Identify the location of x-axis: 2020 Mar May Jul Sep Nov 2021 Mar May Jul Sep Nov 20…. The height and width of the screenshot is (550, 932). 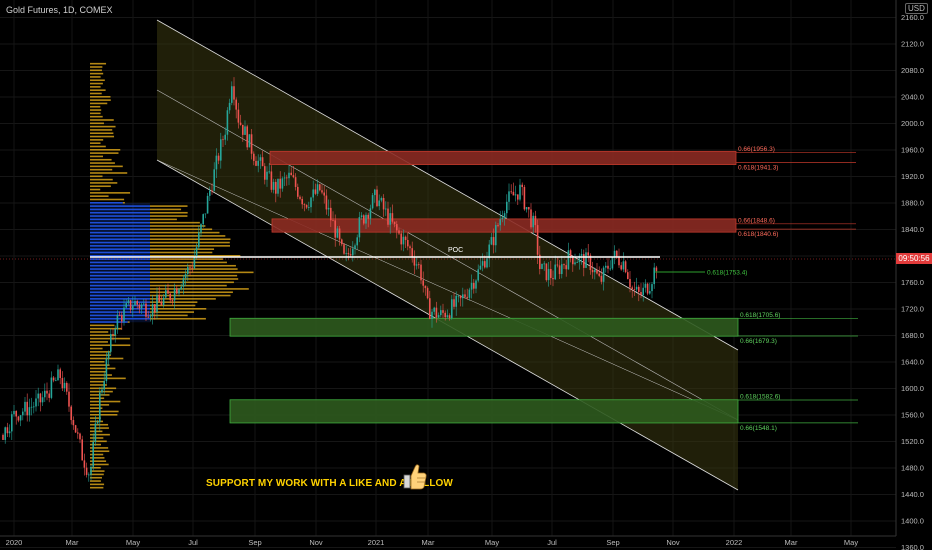
(432, 542).